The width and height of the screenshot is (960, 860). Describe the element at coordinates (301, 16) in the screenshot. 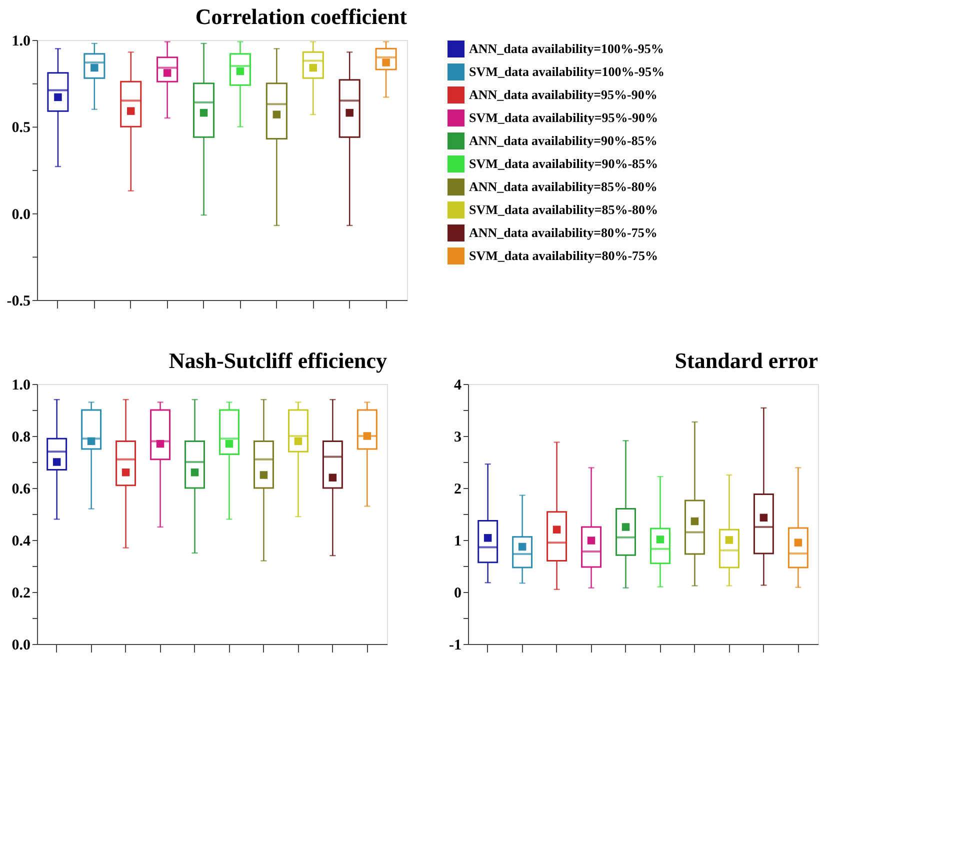

I see `chart-title: Correlation coefficient` at that location.